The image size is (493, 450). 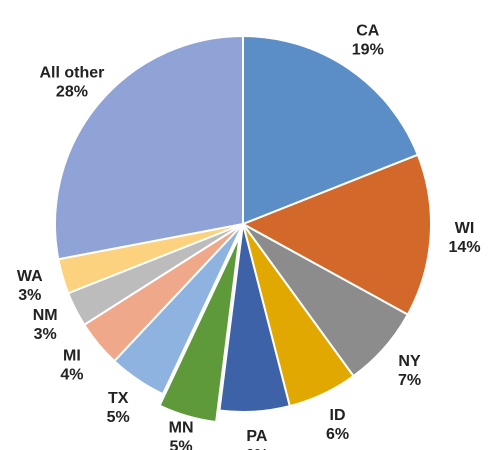 What do you see at coordinates (368, 31) in the screenshot?
I see `slice-label: CA` at bounding box center [368, 31].